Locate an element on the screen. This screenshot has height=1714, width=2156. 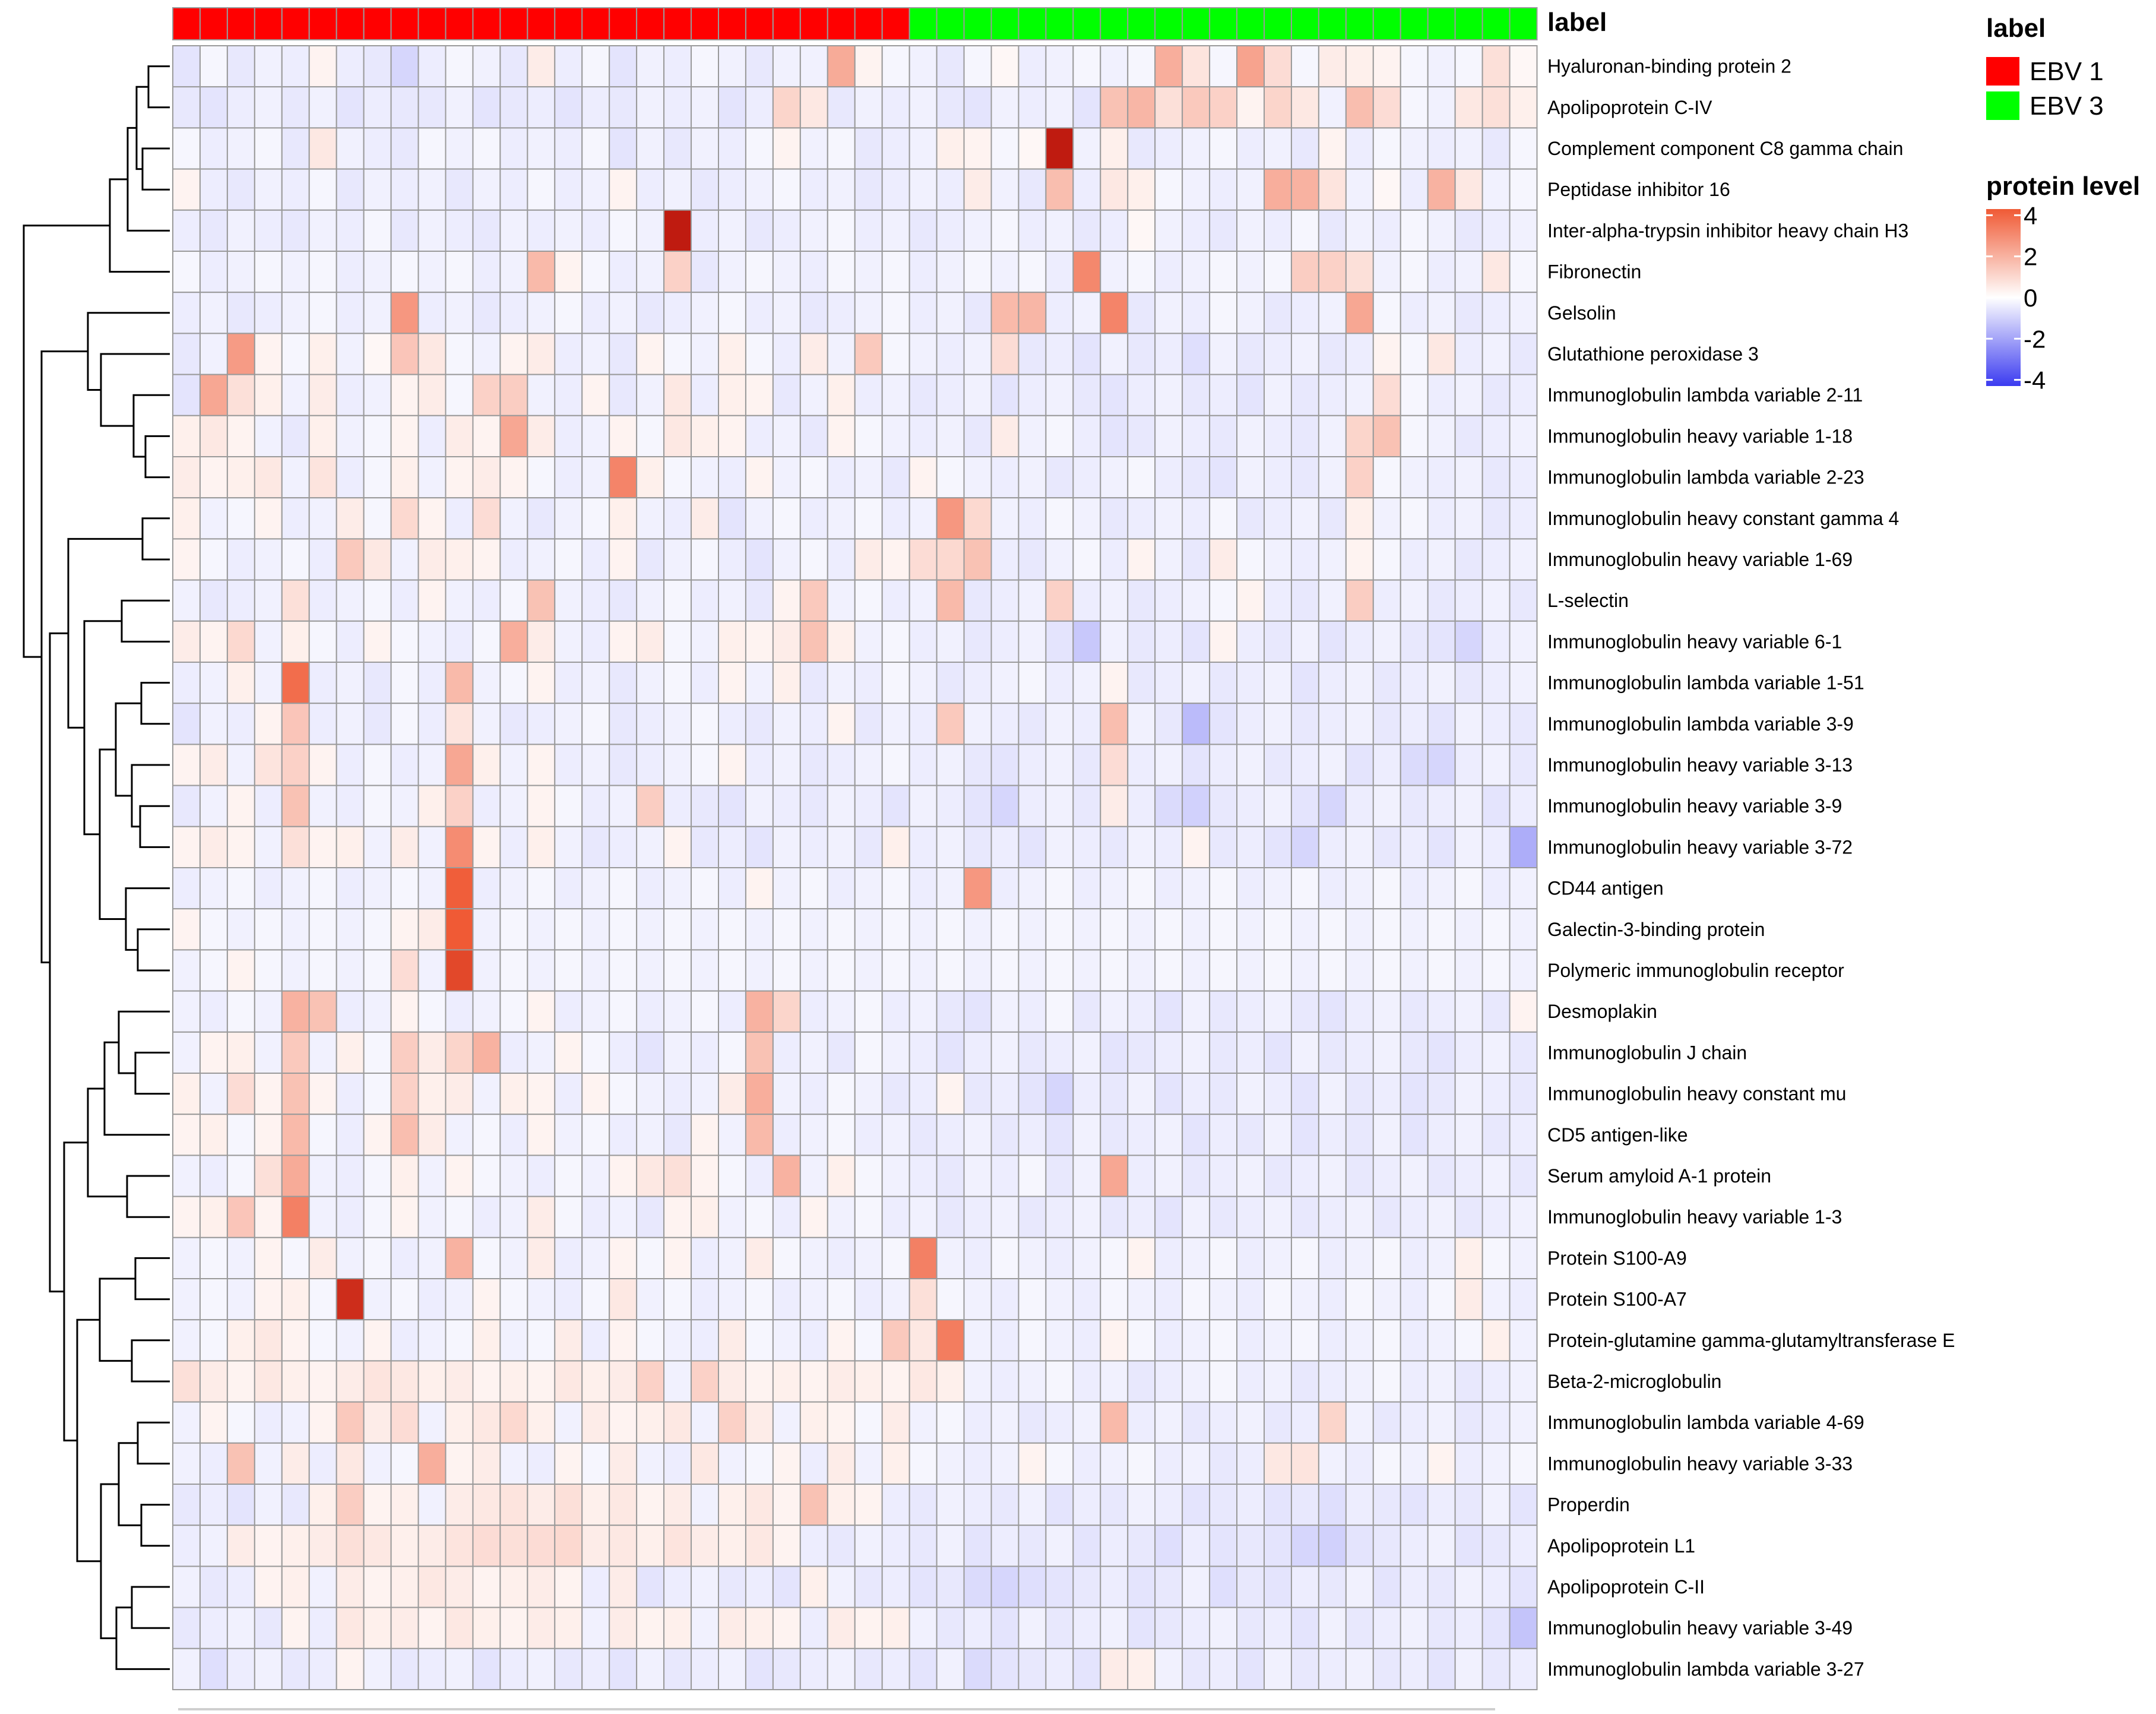
row-label: Immunoglobulin heavy variable 3-72 is located at coordinates (1700, 847).